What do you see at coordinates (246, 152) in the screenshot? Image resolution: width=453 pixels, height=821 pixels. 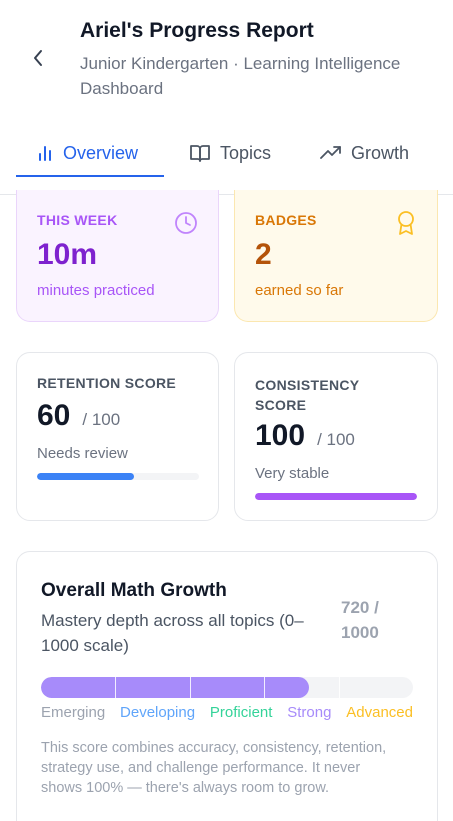 I see `tab-topics-label: Topics` at bounding box center [246, 152].